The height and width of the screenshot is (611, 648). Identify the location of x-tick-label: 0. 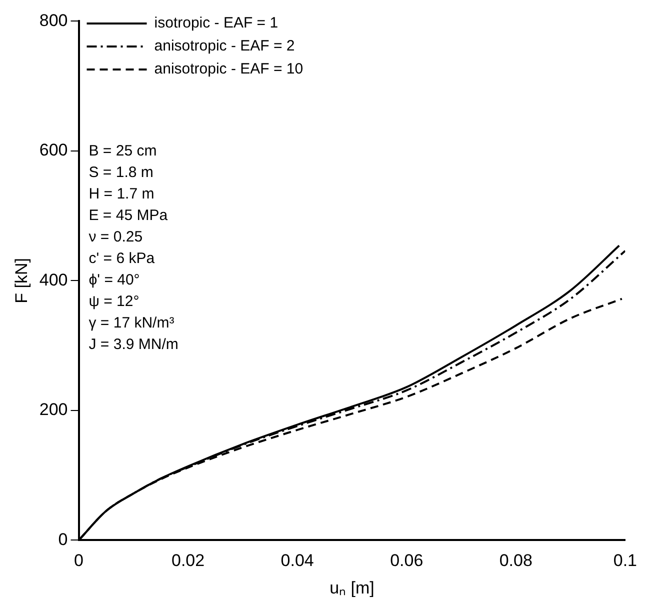
(79, 560).